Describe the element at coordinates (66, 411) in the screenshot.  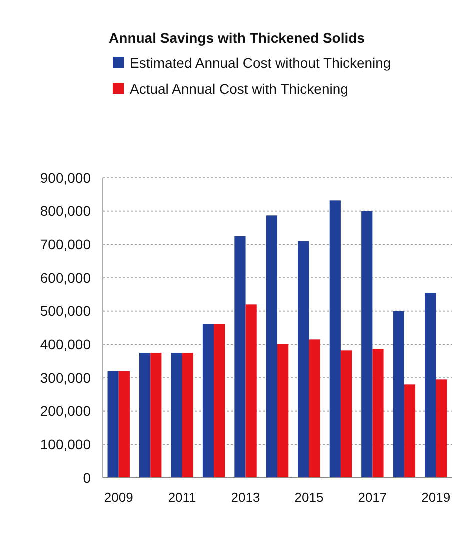
I see `y-tick-label: 200,000` at that location.